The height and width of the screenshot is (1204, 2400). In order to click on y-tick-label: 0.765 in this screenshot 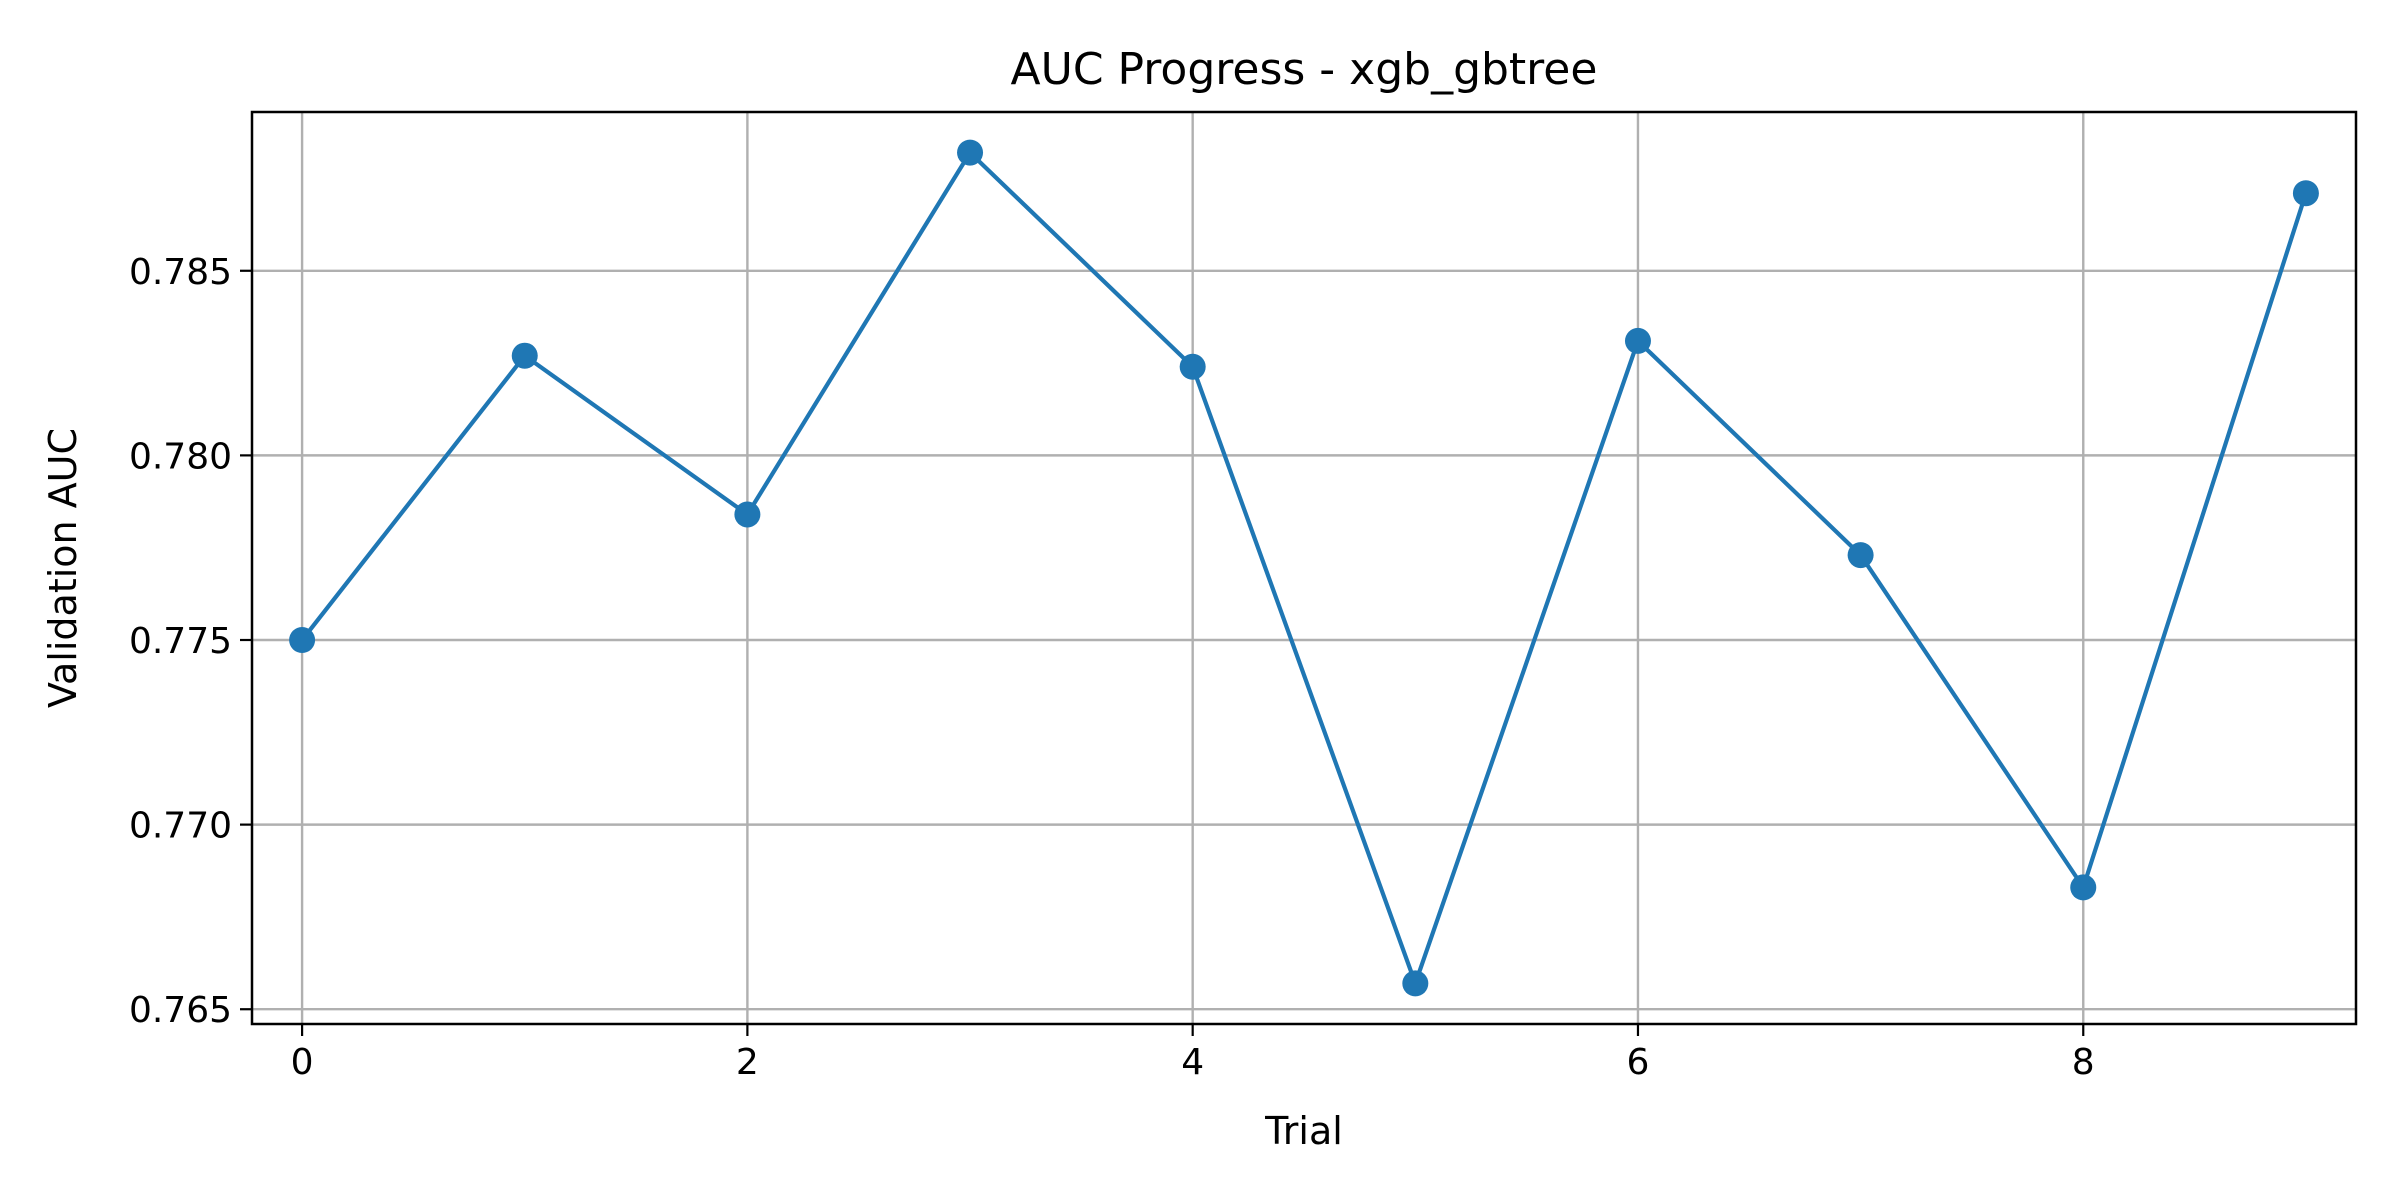, I will do `click(180, 1010)`.